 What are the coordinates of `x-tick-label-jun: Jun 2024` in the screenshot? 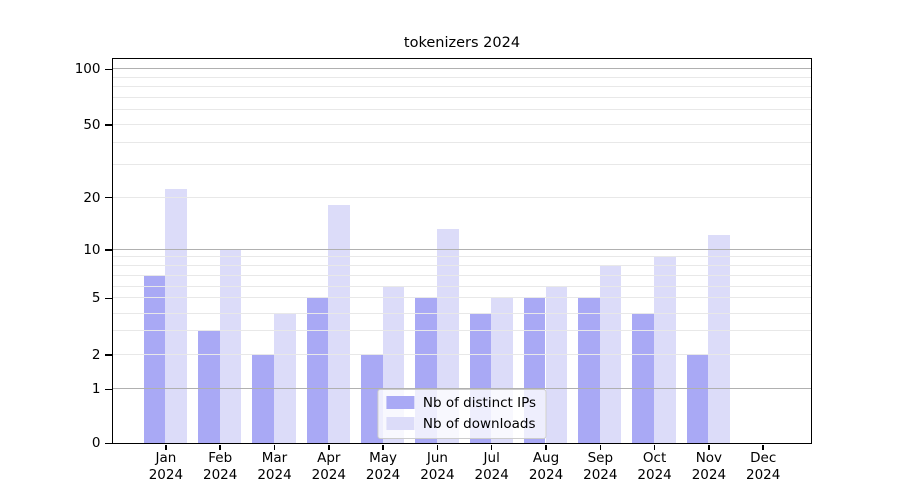 It's located at (437, 466).